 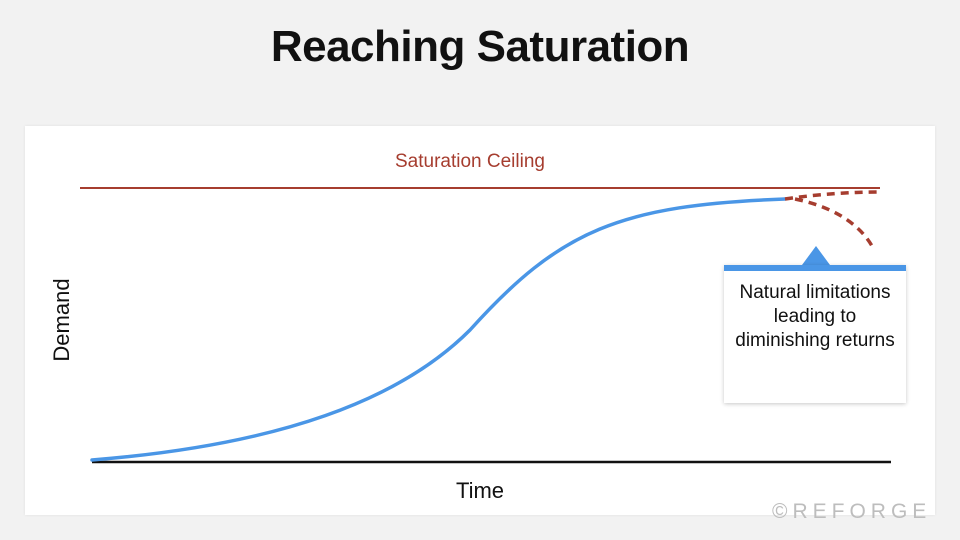 I want to click on saturation-ceiling-label: Saturation Ceiling, so click(x=470, y=161).